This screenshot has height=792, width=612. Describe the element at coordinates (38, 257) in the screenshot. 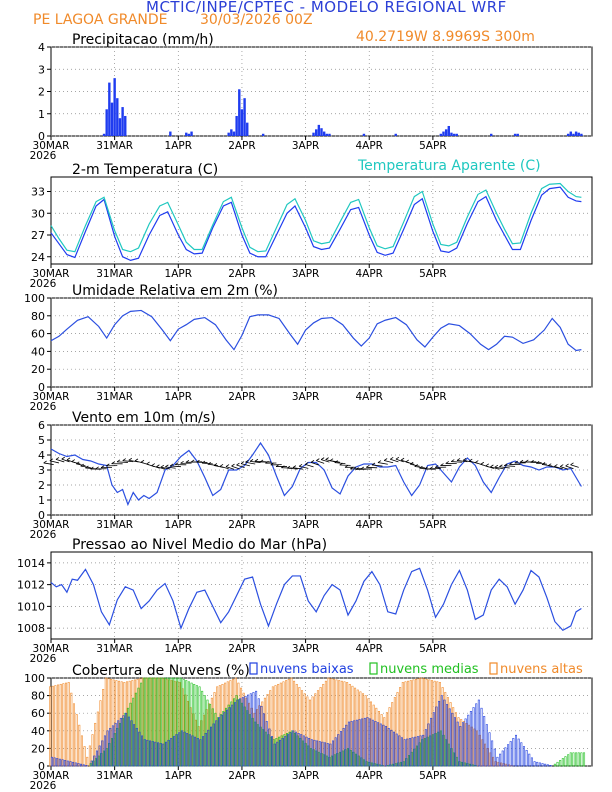

I see `y-tick-label: 24` at that location.